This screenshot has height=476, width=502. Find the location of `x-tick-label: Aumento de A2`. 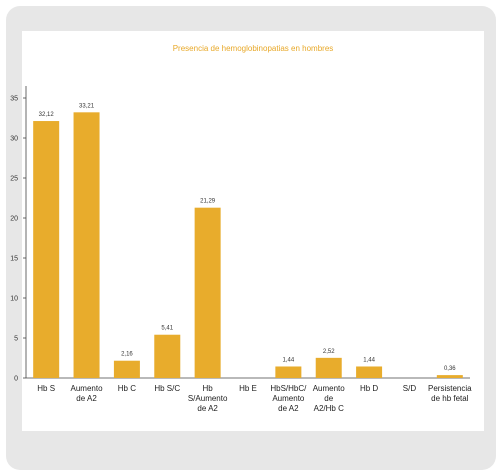

x-tick-label: Aumento de A2 is located at coordinates (87, 393).